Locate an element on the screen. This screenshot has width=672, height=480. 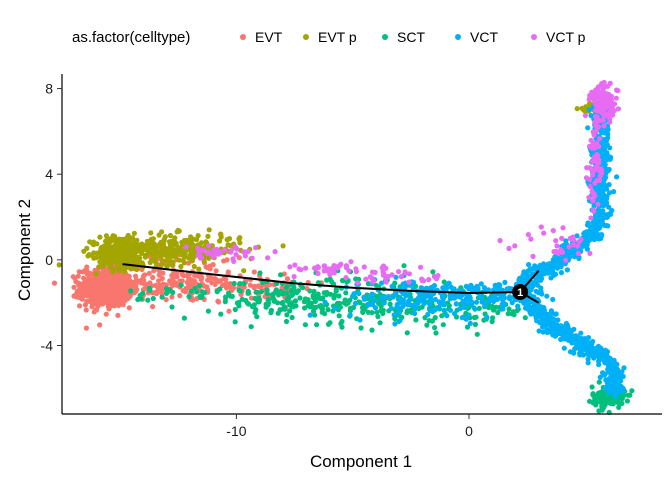
branch-point-label: 1 is located at coordinates (520, 293).